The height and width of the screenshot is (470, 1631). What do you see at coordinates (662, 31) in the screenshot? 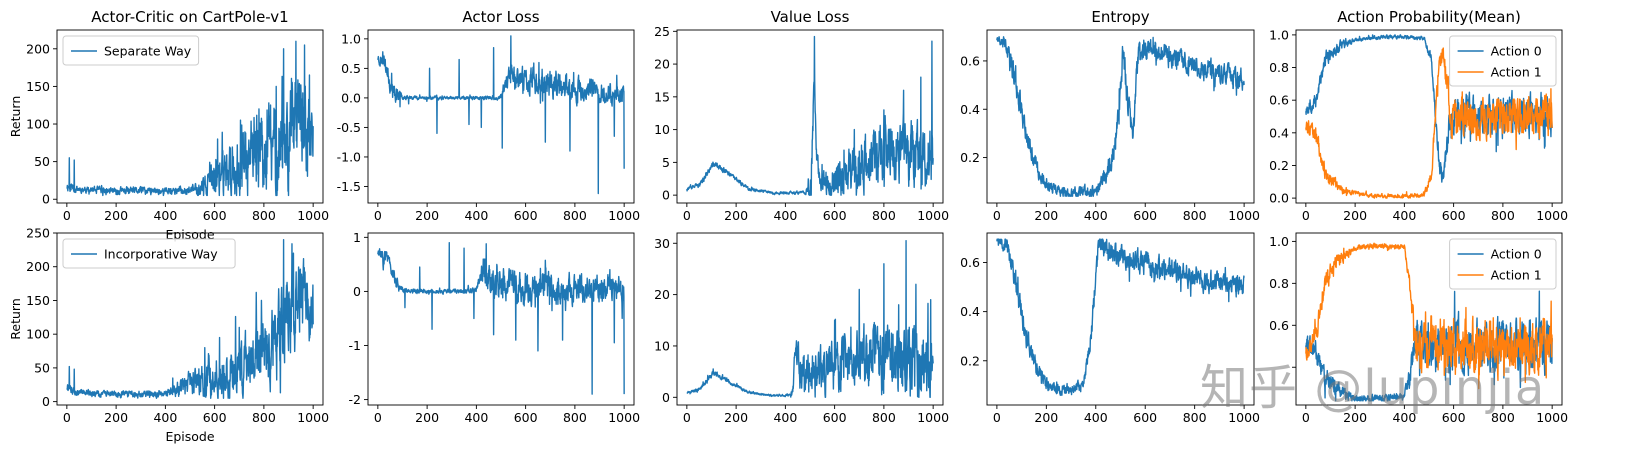
I see `y-tick-label: 25` at bounding box center [662, 31].